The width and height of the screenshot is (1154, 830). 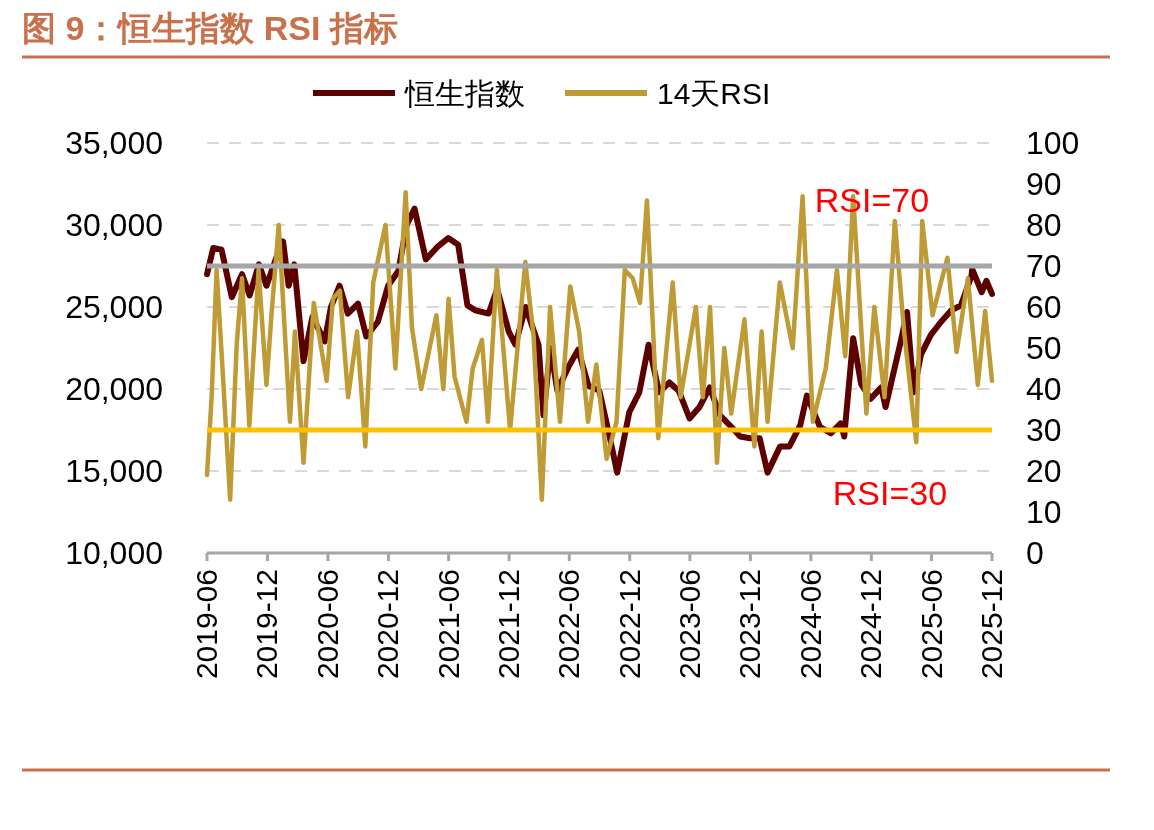 What do you see at coordinates (1053, 143) in the screenshot?
I see `y2-tick-label: 100` at bounding box center [1053, 143].